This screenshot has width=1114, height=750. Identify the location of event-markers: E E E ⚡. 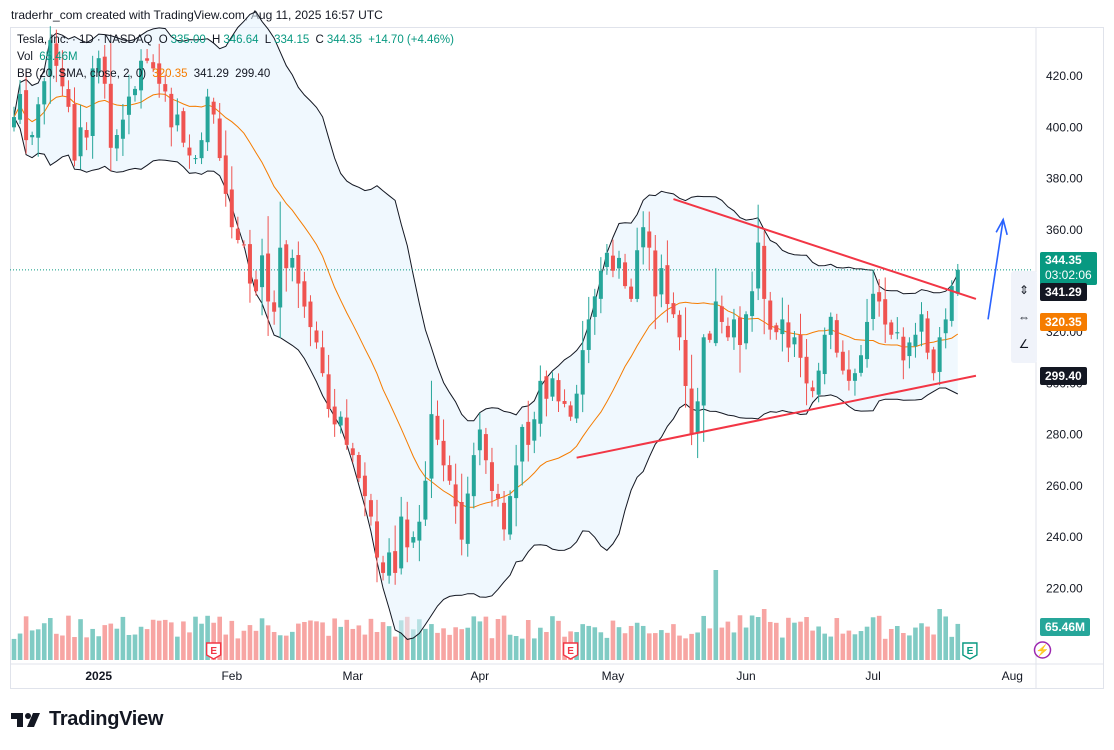
(628, 650).